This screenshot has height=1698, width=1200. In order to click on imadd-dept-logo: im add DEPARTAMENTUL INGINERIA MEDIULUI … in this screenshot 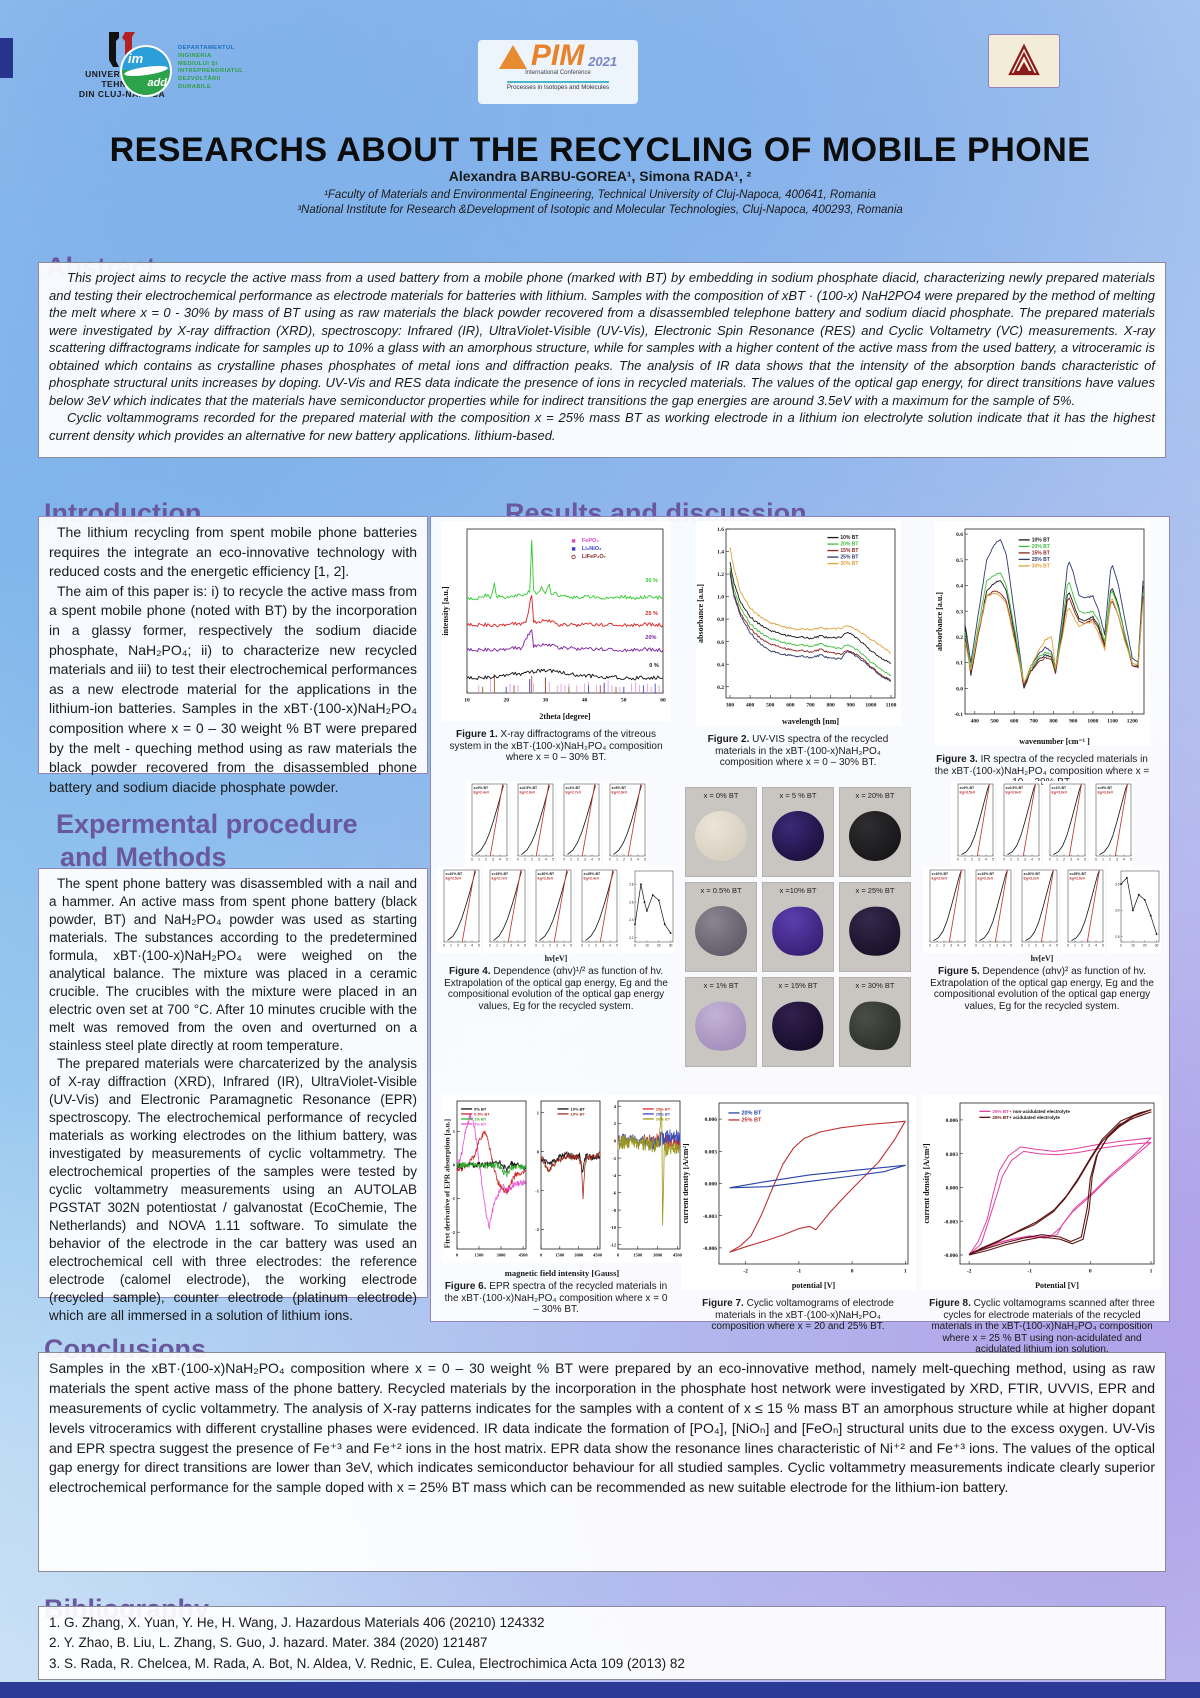, I will do `click(195, 71)`.